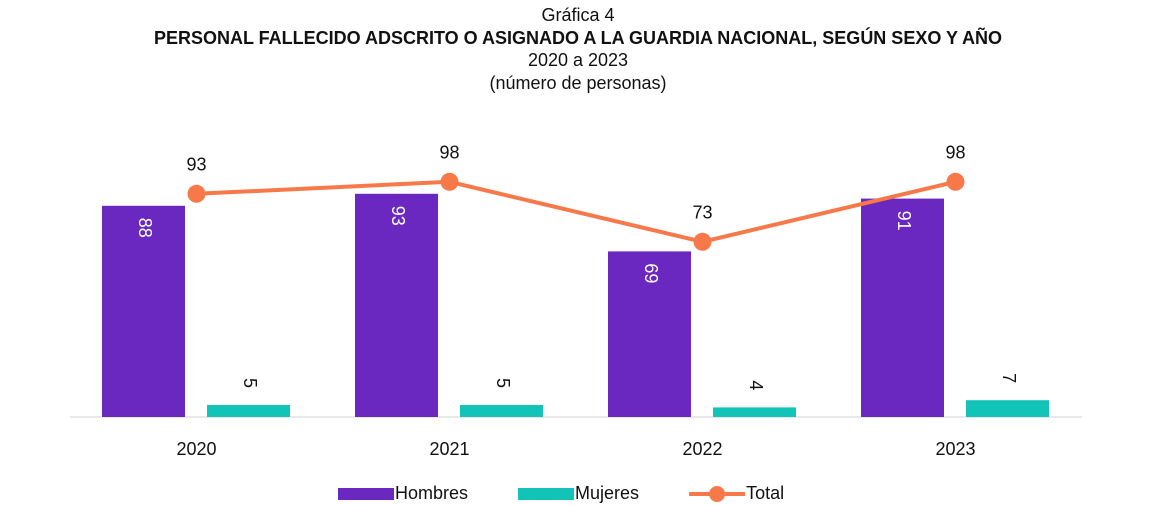  Describe the element at coordinates (431, 493) in the screenshot. I see `legend-label: Hombres` at that location.